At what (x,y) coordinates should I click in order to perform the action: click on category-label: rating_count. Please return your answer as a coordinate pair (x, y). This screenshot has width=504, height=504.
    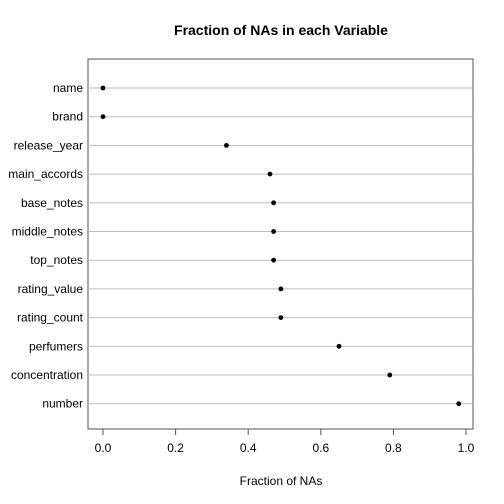
    Looking at the image, I should click on (50, 318).